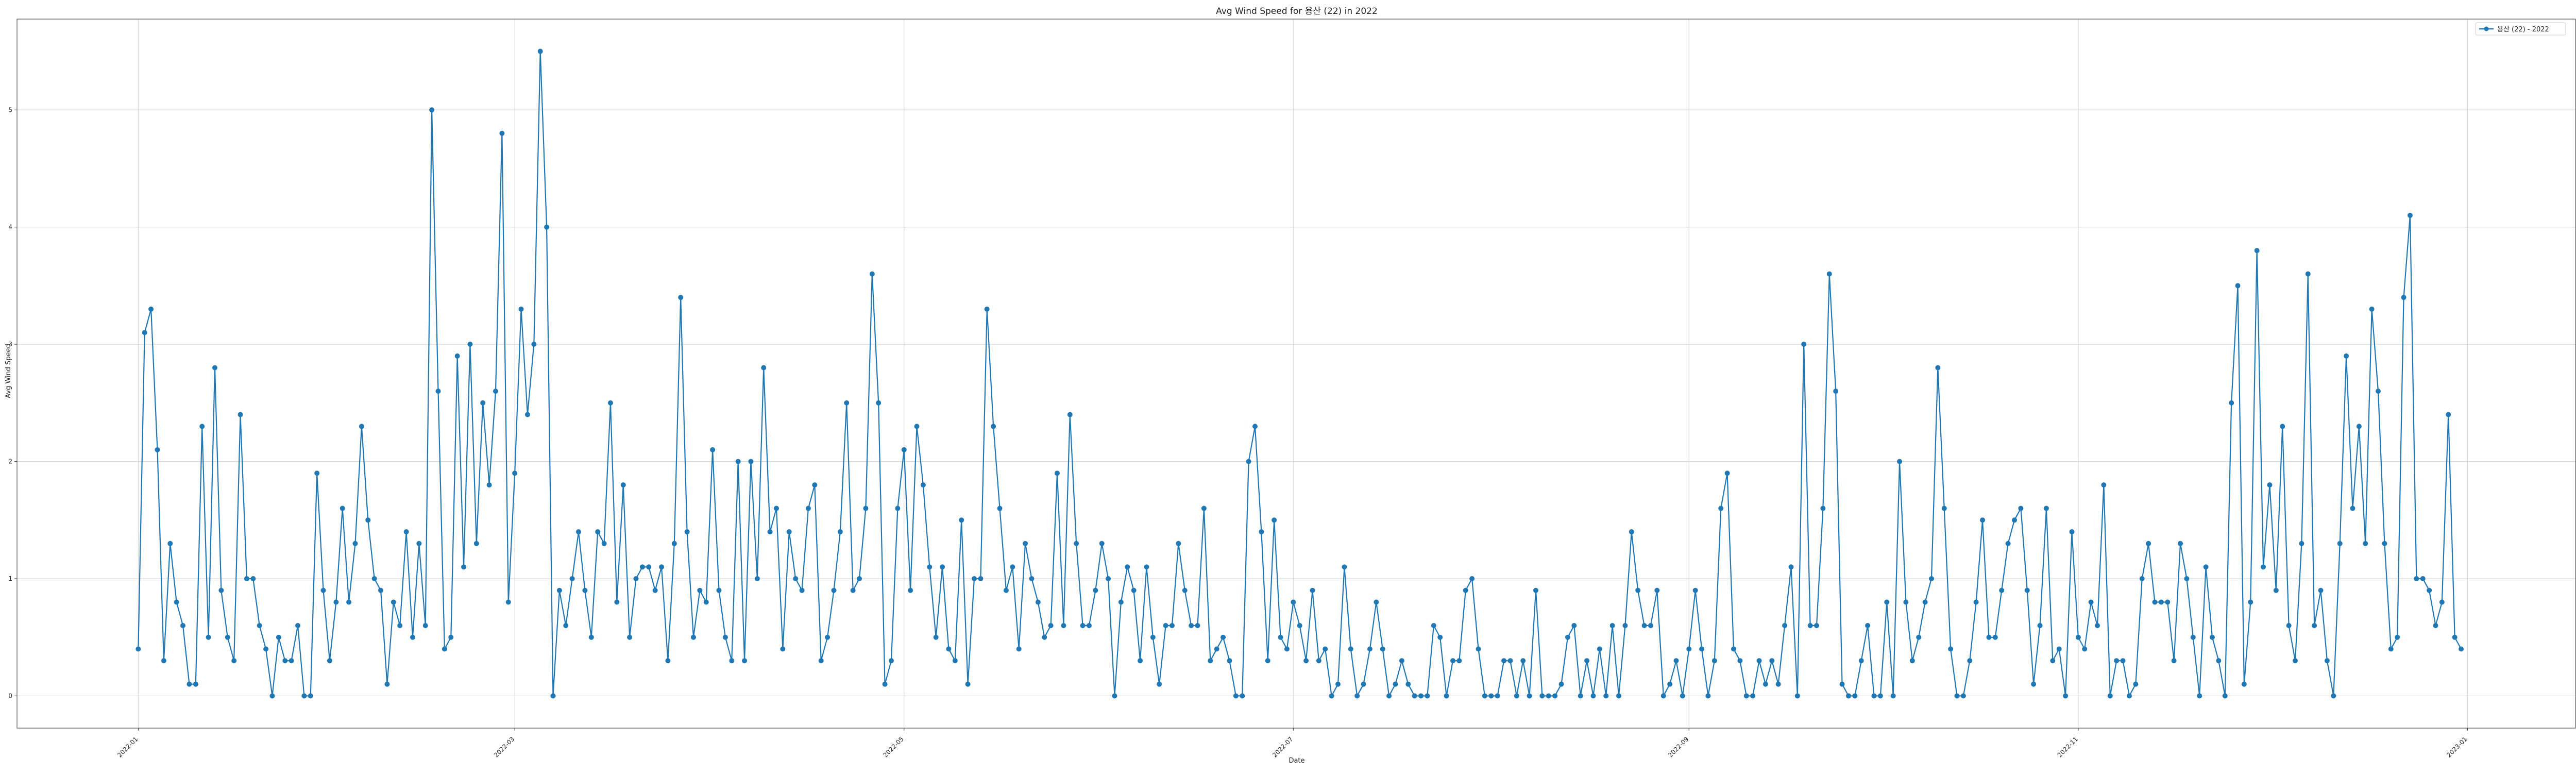  Describe the element at coordinates (10, 695) in the screenshot. I see `y-tick-label: 0` at that location.